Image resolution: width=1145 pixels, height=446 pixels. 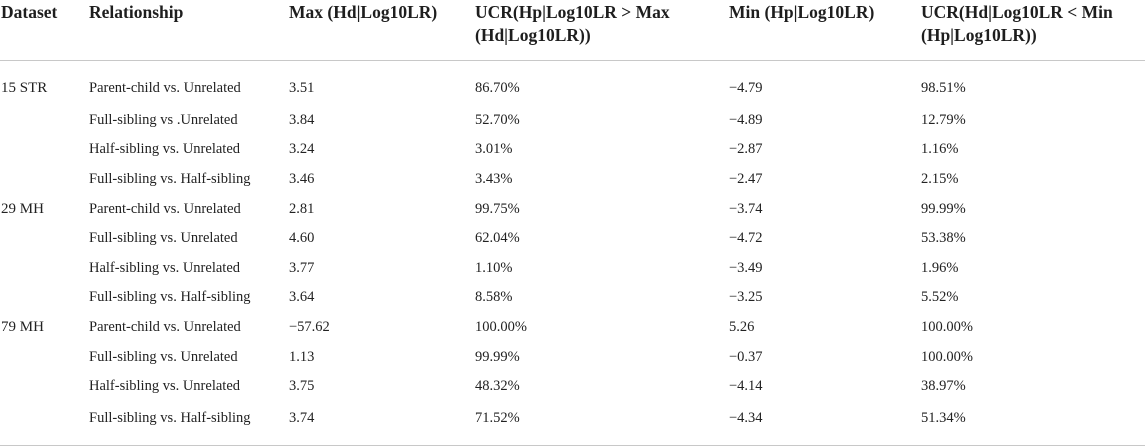 What do you see at coordinates (302, 208) in the screenshot?
I see `cell-max-hd: 2.81` at bounding box center [302, 208].